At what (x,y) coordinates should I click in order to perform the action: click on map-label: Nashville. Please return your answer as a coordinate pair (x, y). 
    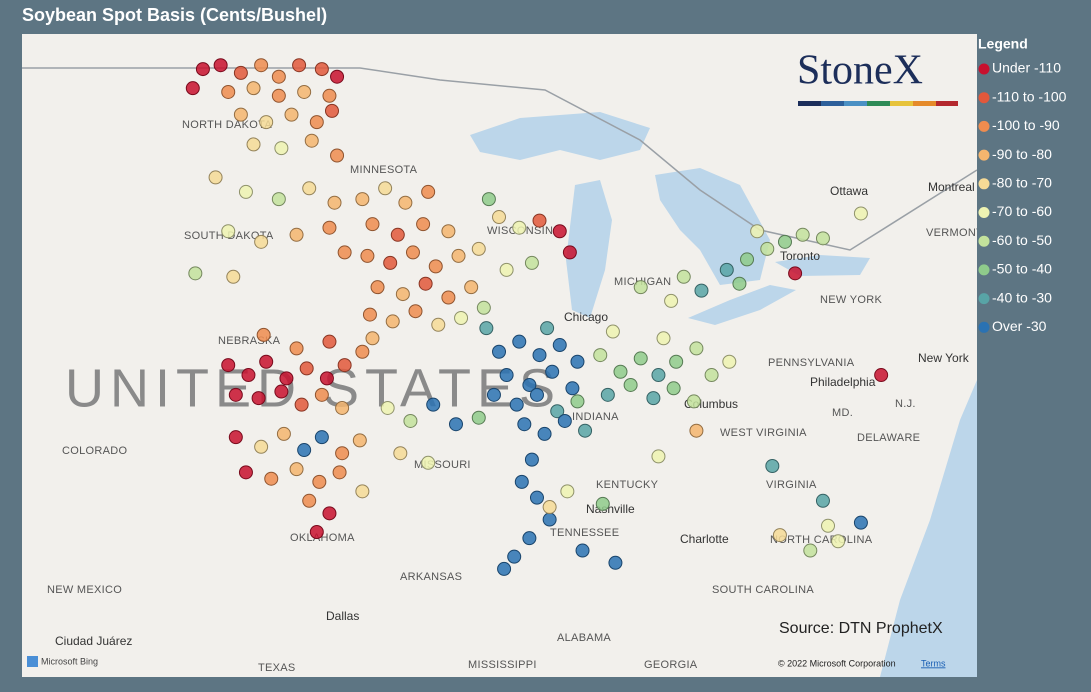
    Looking at the image, I should click on (610, 509).